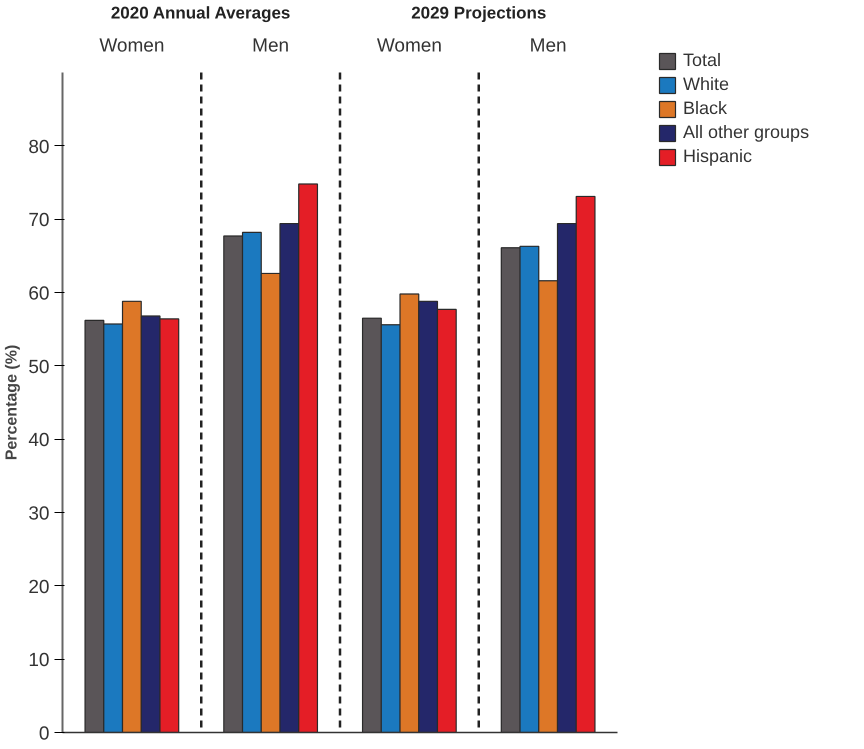 This screenshot has height=749, width=864. I want to click on y-tick-label: 0, so click(44, 734).